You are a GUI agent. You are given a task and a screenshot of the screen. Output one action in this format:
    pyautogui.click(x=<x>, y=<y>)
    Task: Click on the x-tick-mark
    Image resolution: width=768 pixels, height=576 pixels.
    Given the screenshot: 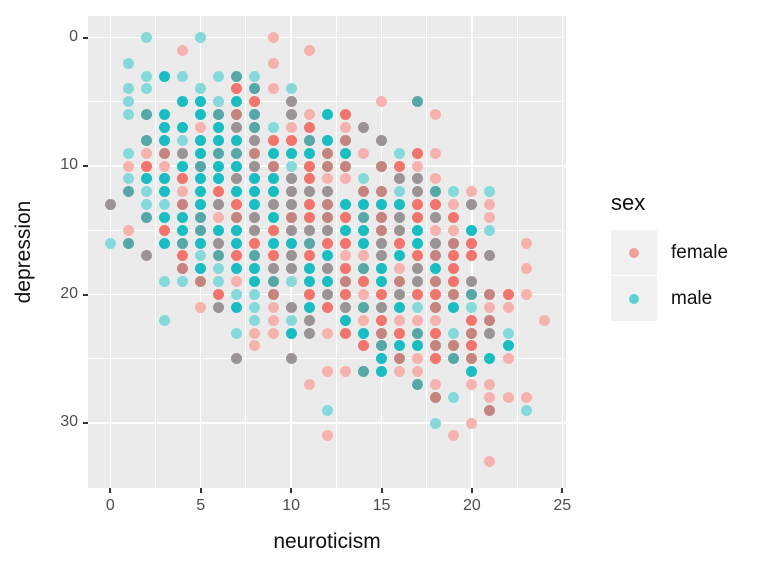 What is the action you would take?
    pyautogui.click(x=381, y=490)
    